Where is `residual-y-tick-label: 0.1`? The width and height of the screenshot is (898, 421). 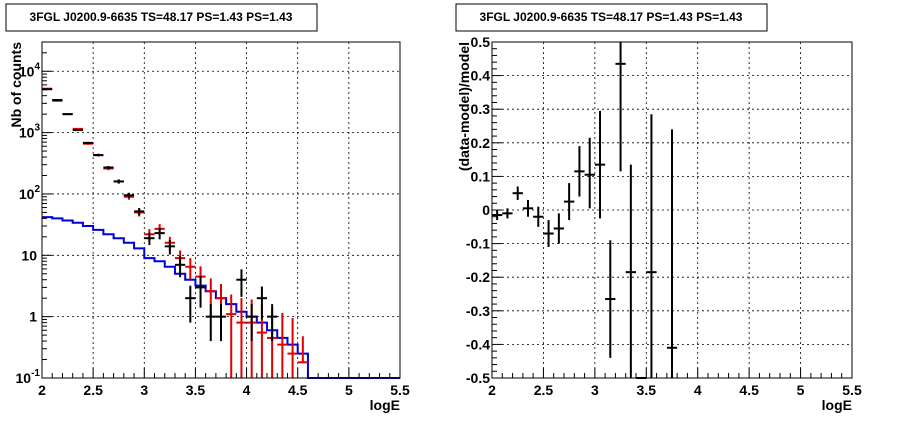
residual-y-tick-label: 0.1 is located at coordinates (481, 176).